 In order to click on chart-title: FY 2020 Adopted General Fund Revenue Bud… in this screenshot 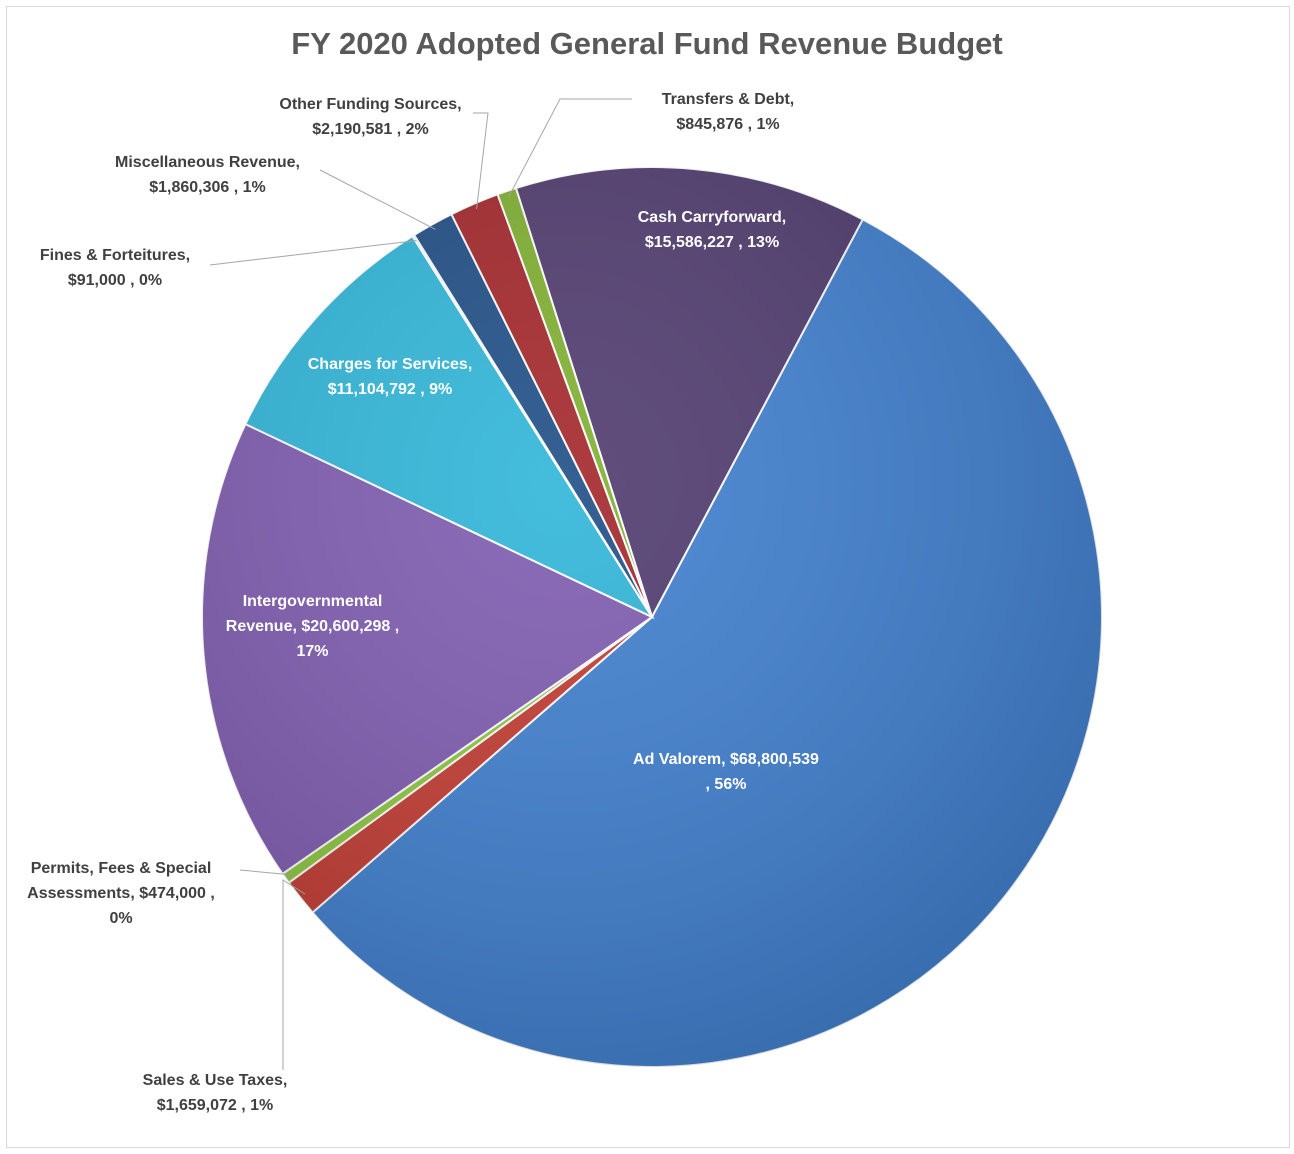, I will do `click(647, 43)`.